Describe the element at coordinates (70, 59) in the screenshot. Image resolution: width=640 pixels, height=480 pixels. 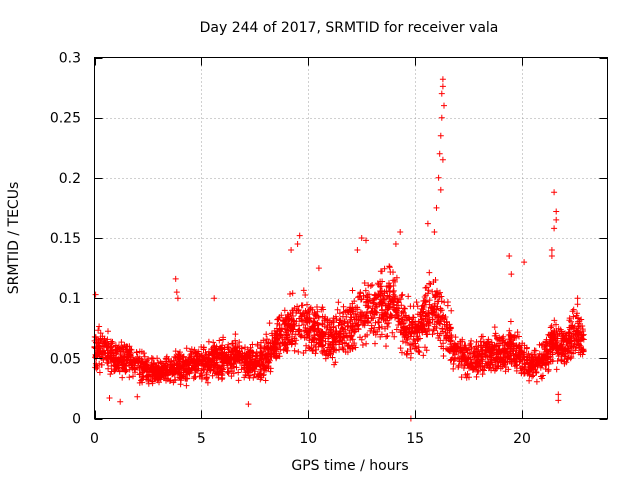
I see `y-tick-label: 0.3` at that location.